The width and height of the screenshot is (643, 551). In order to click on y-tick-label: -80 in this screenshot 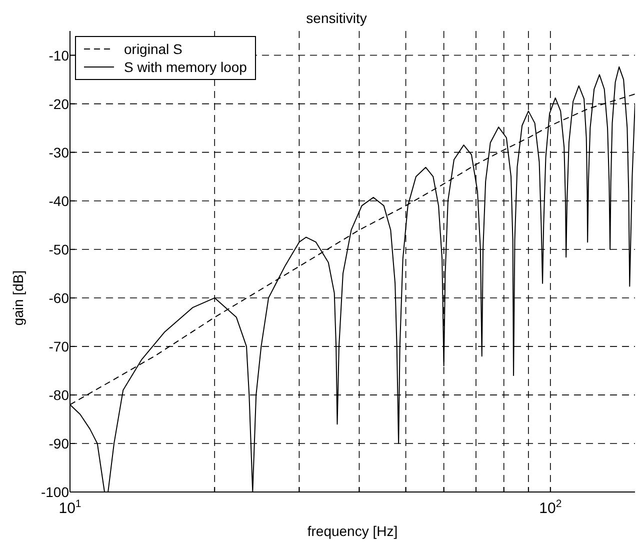, I will do `click(59, 394)`.